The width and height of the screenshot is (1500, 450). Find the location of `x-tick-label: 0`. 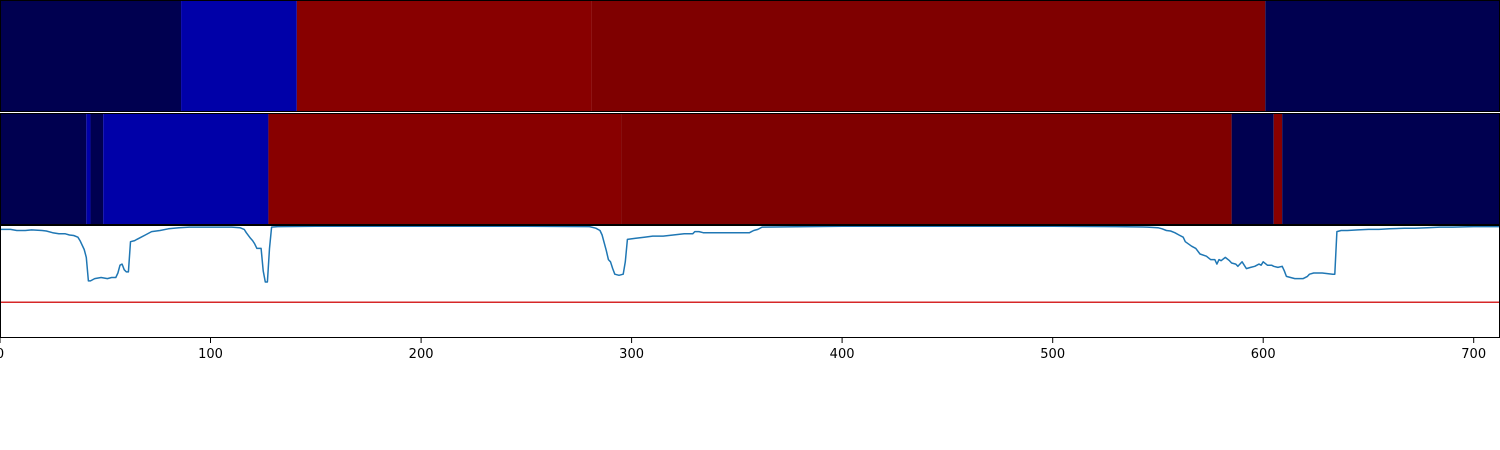

x-tick-label: 0 is located at coordinates (2, 354).